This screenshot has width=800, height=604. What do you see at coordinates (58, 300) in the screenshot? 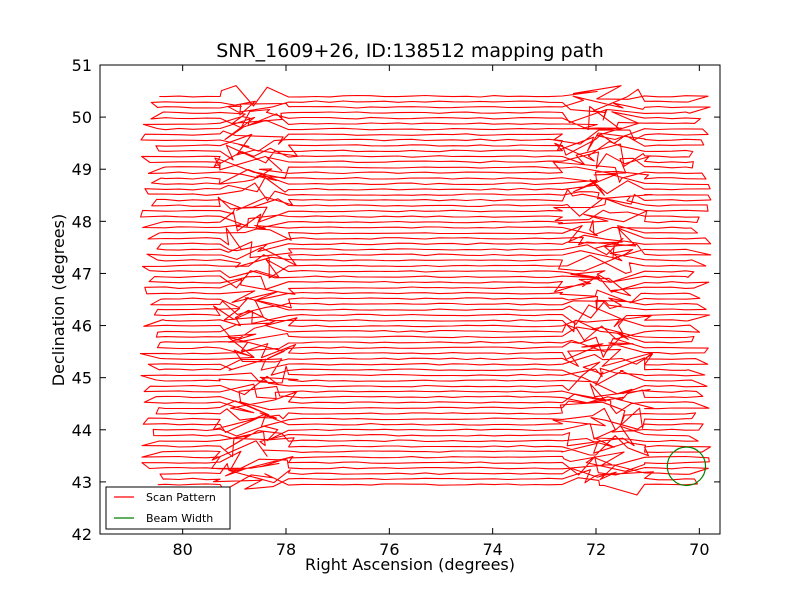
I see `y-axis-label: Declination (degrees)` at bounding box center [58, 300].